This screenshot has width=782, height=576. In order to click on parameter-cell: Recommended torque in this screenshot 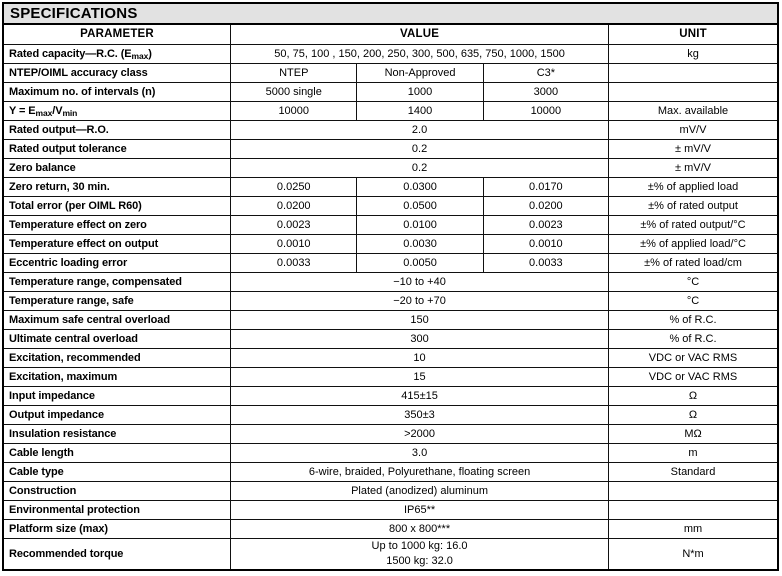, I will do `click(117, 554)`.